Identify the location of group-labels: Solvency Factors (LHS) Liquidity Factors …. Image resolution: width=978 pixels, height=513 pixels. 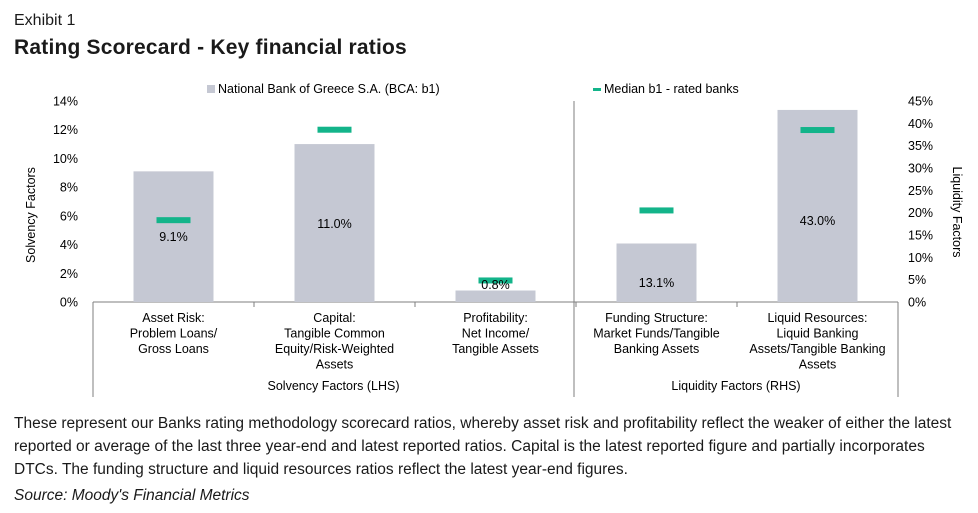
(534, 386).